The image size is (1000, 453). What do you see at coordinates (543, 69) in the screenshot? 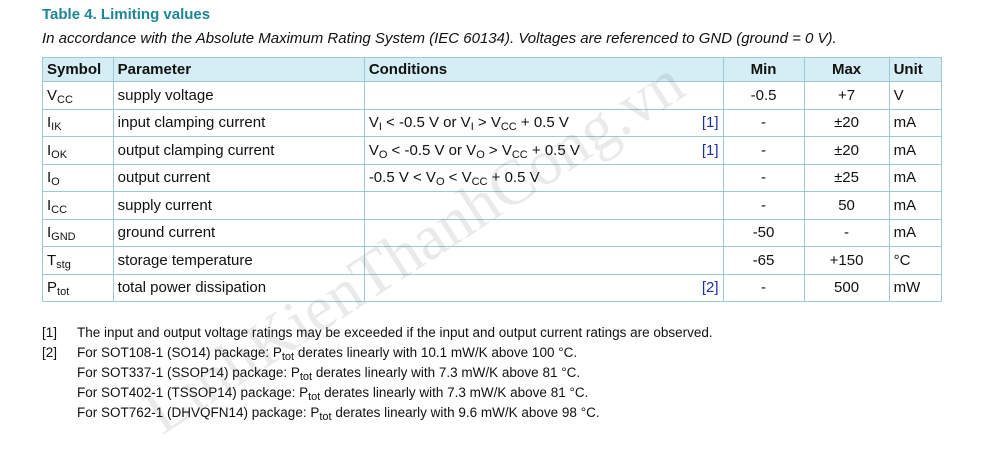
I see `column-header: Conditions` at bounding box center [543, 69].